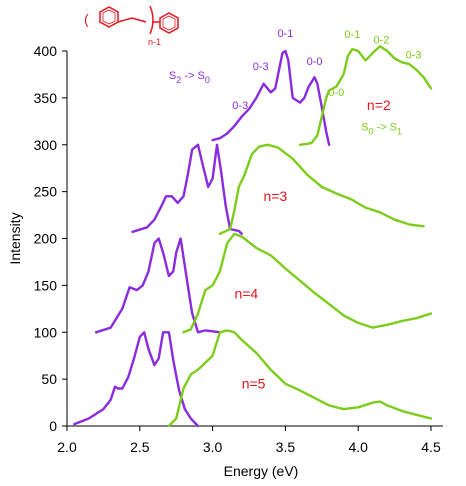 The image size is (466, 486). I want to click on series-line-n2-absorption, so click(365, 96).